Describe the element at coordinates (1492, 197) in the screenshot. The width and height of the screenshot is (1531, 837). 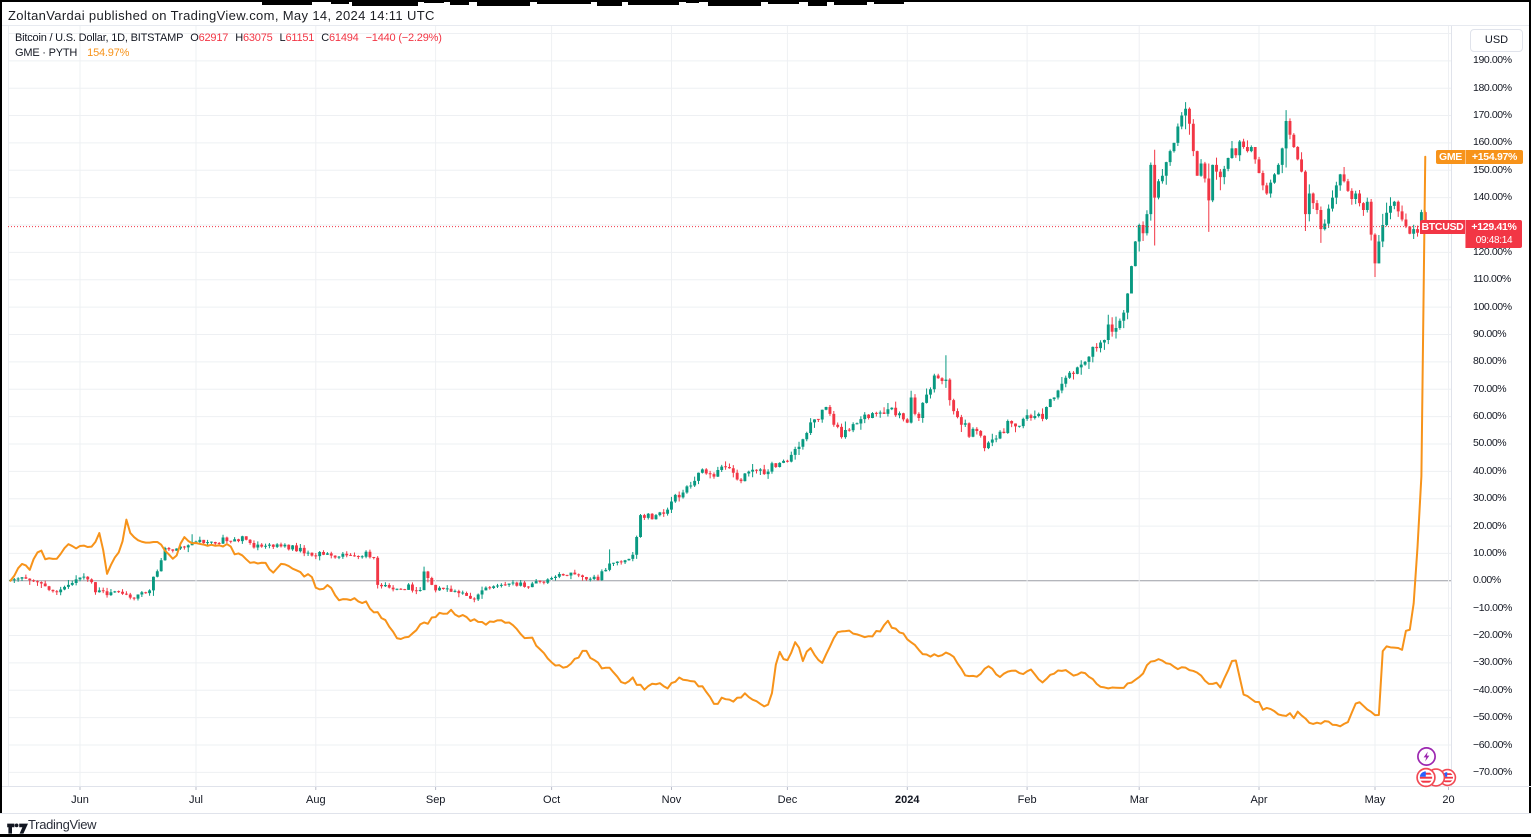
I see `price-axis-label: 140.00%` at that location.